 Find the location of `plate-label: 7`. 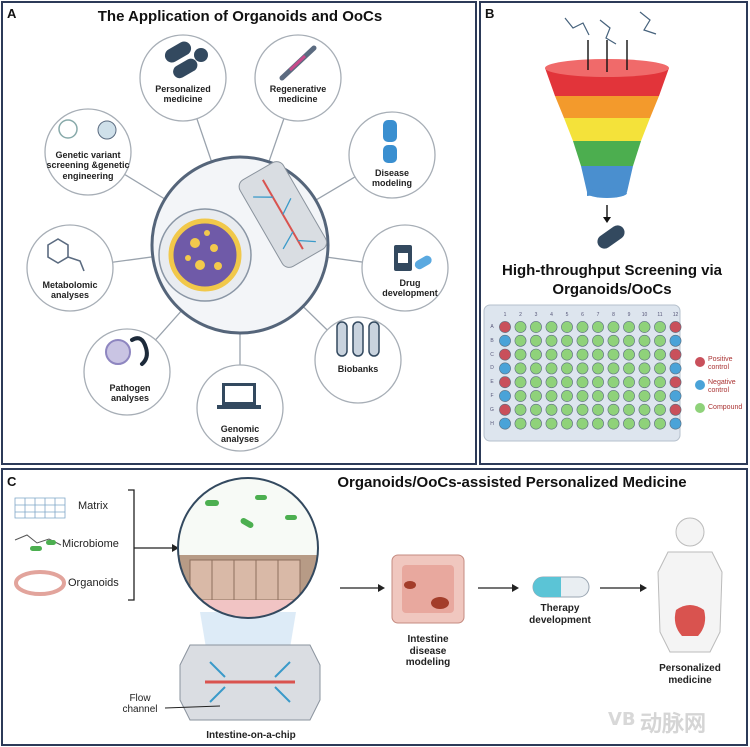

plate-label: 7 is located at coordinates (598, 315).